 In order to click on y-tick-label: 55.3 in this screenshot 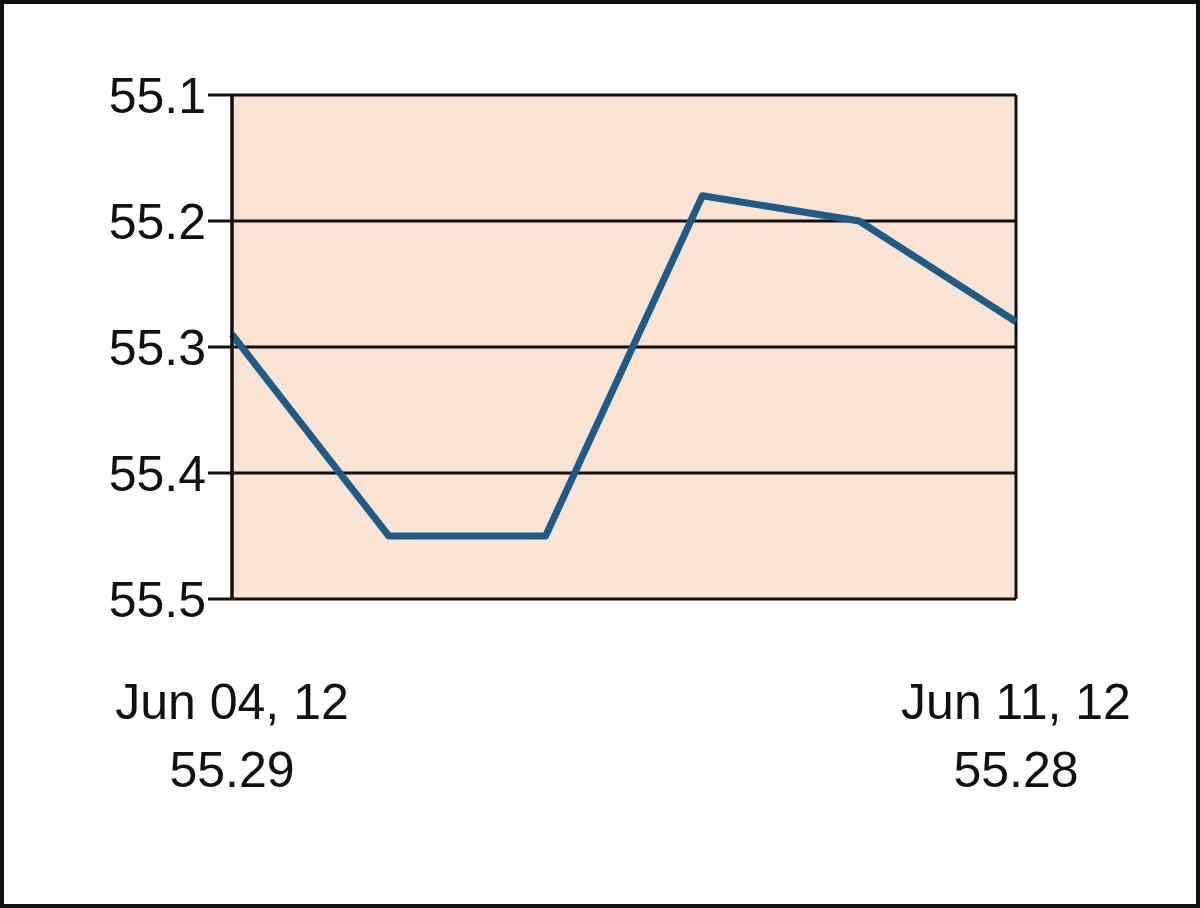, I will do `click(157, 347)`.